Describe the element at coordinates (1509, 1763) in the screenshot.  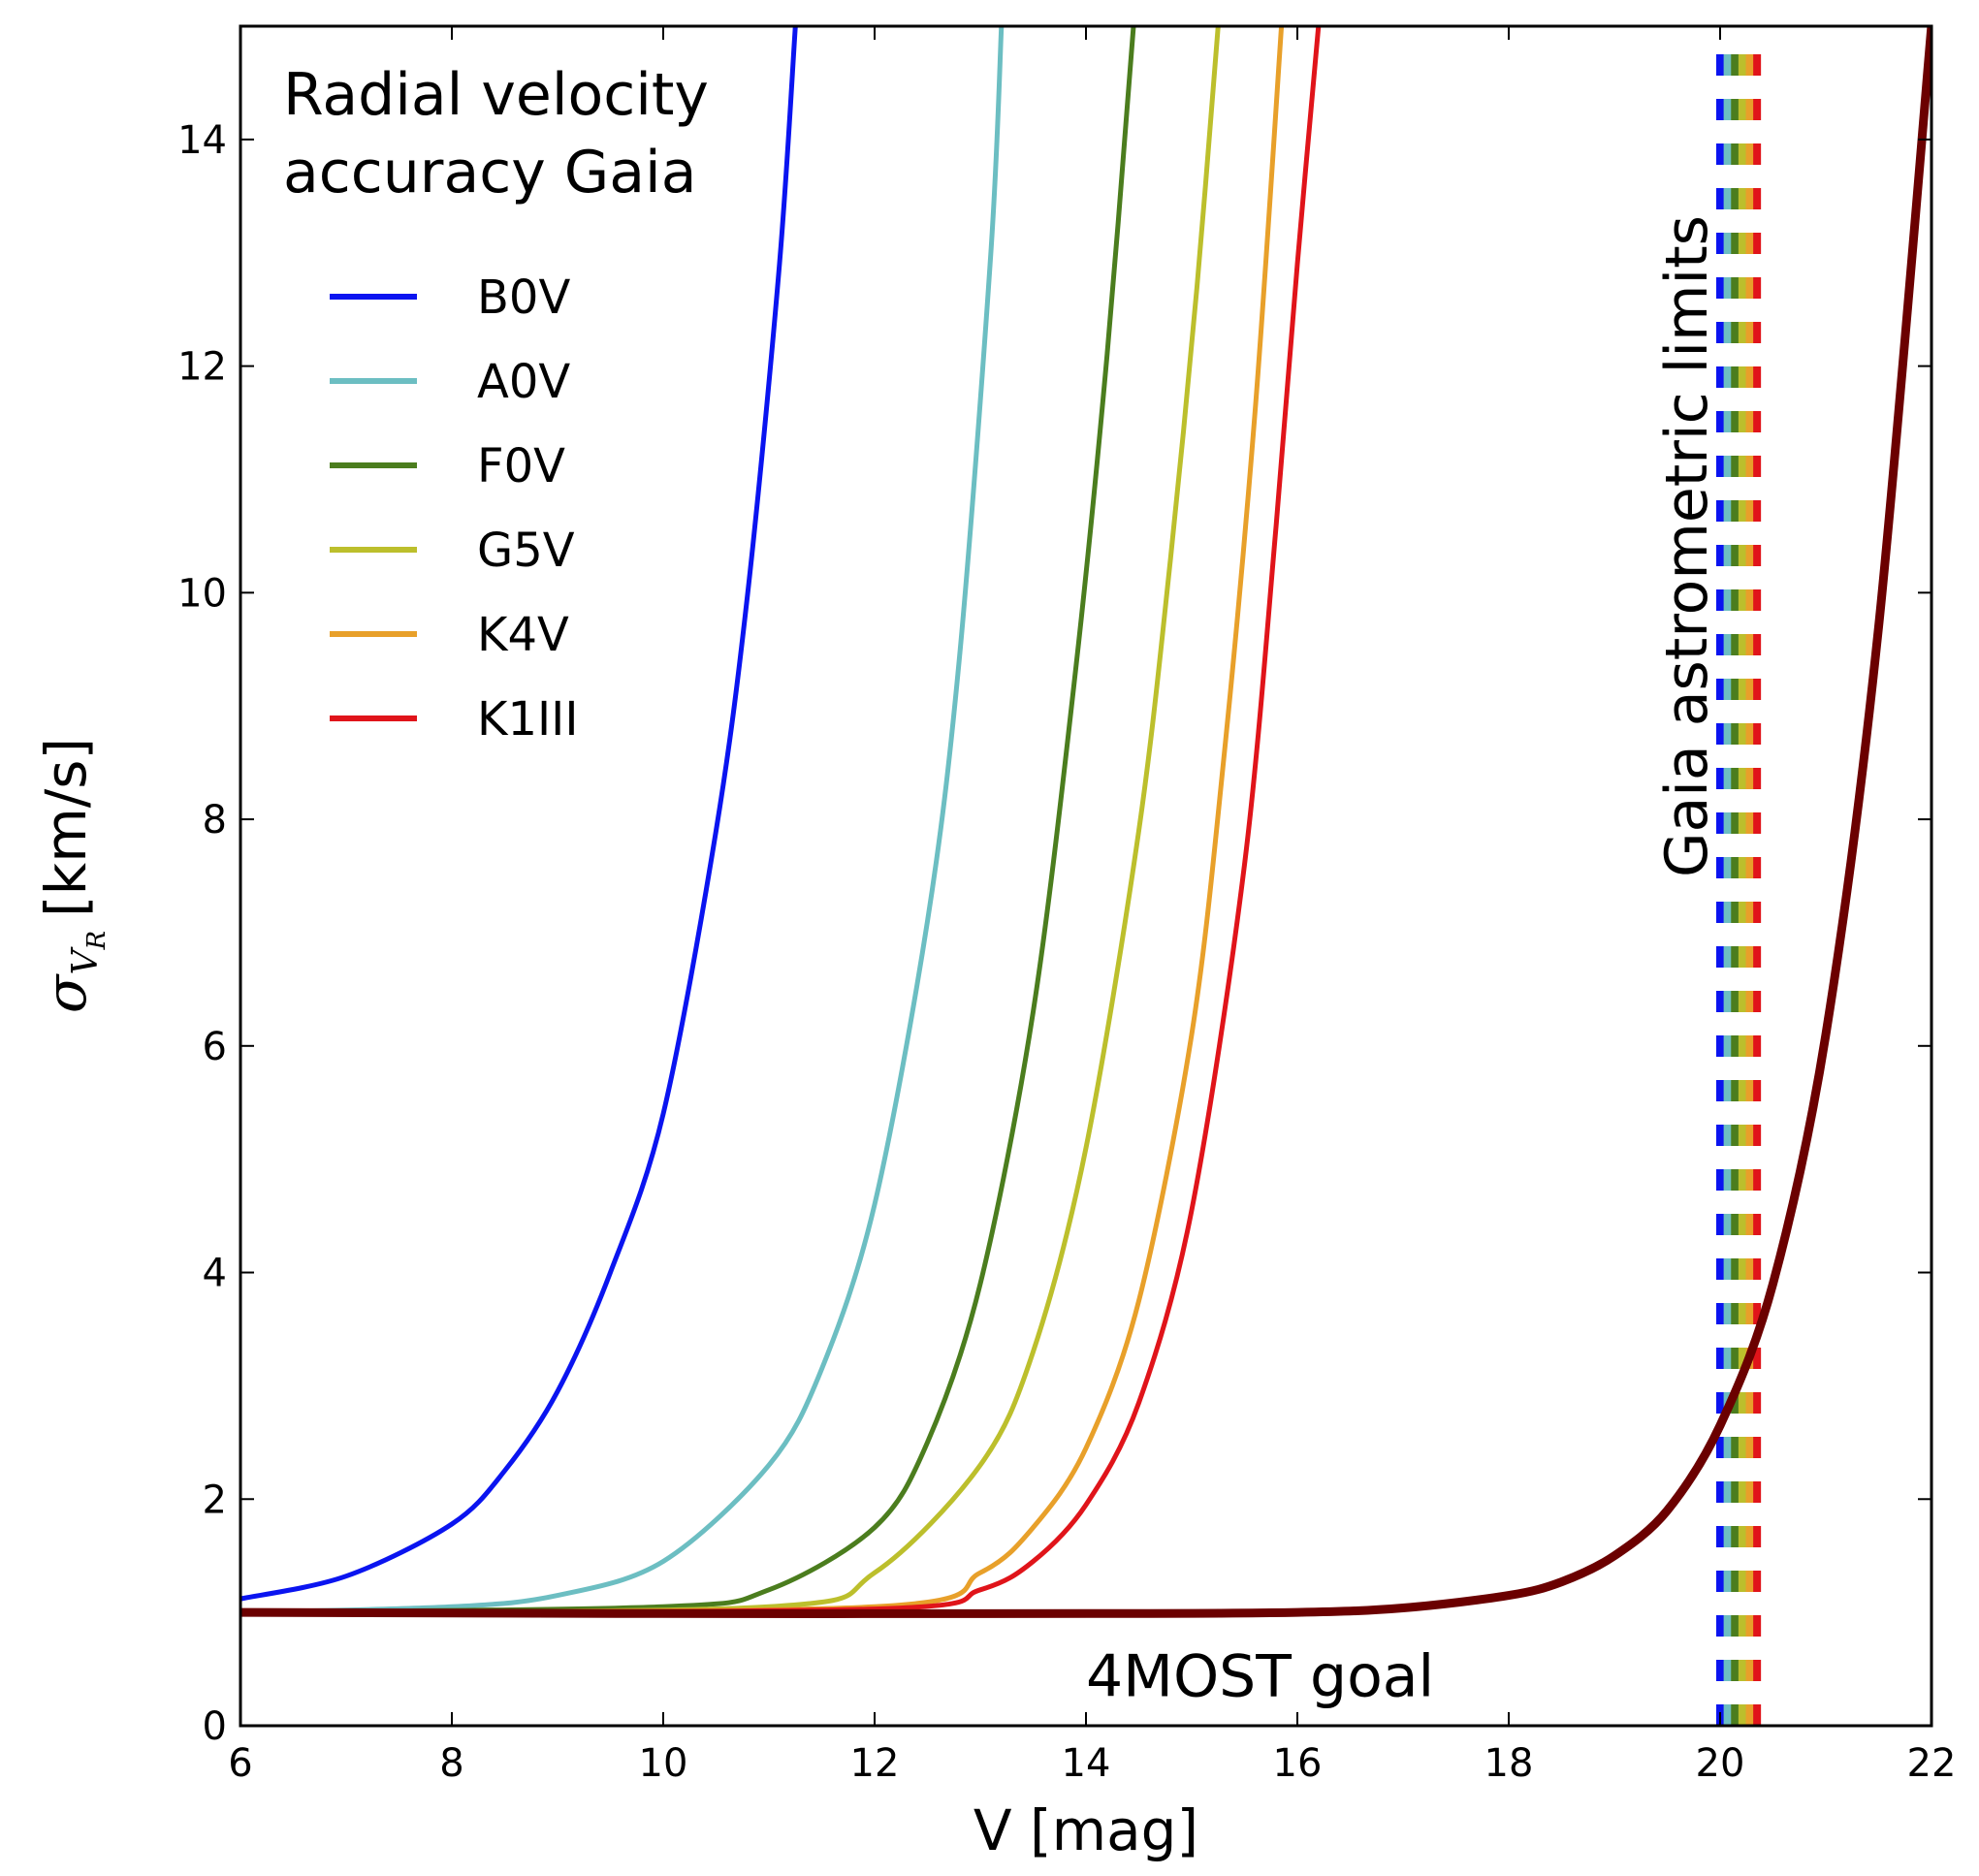
I see `x-tick-label: 18` at that location.